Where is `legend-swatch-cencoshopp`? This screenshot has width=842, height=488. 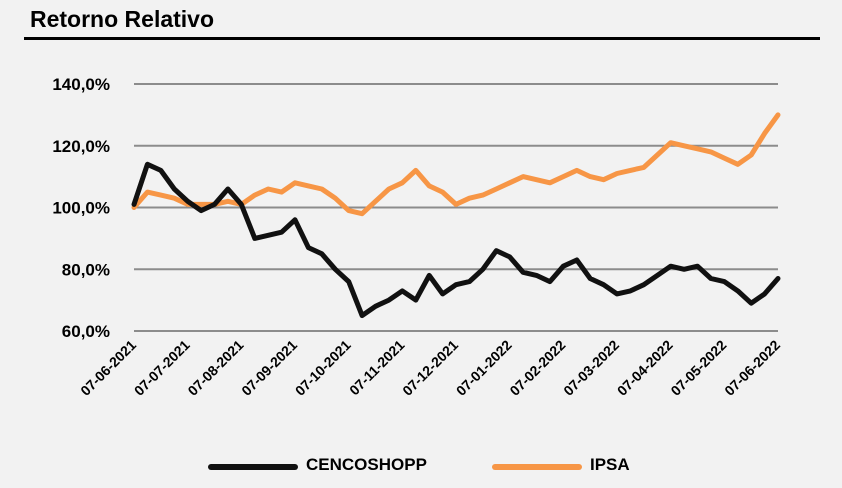 legend-swatch-cencoshopp is located at coordinates (253, 467).